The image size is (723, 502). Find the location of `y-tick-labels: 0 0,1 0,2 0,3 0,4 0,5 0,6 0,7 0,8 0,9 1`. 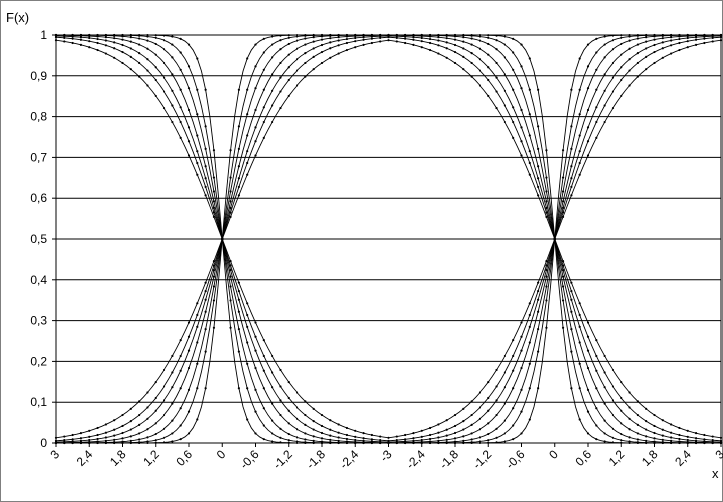

y-tick-labels: 0 0,1 0,2 0,3 0,4 0,5 0,6 0,7 0,8 0,9 1 is located at coordinates (38, 239).